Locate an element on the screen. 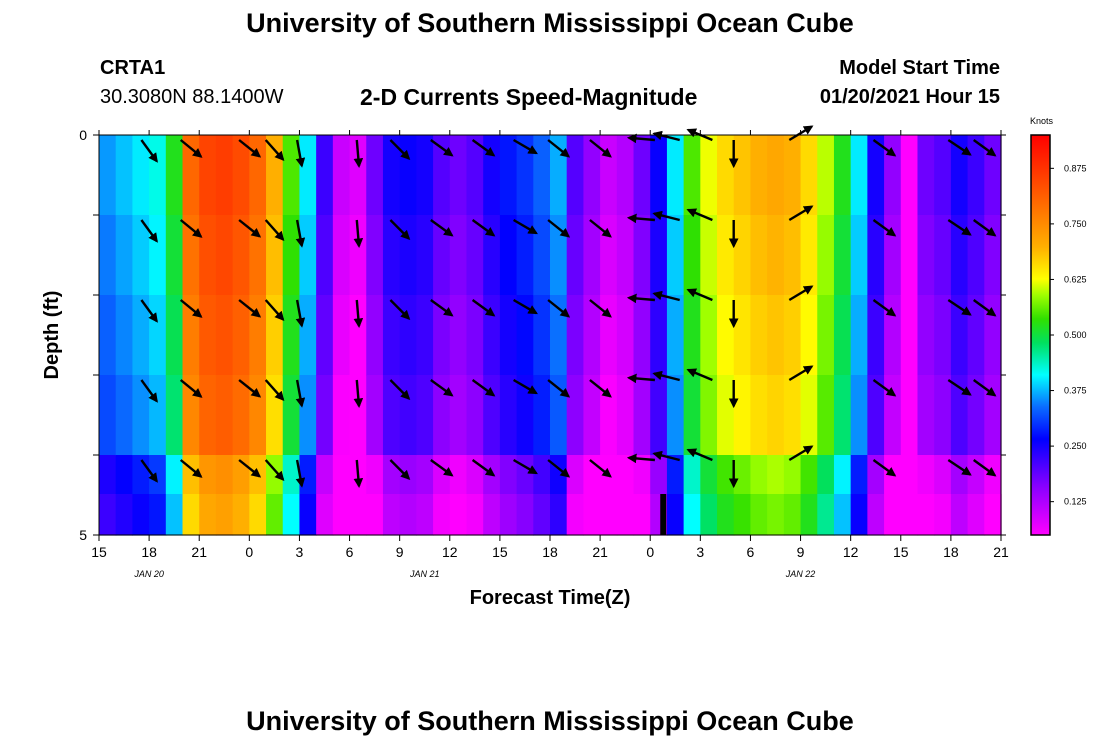 The height and width of the screenshot is (750, 1100). station-coordinates: 30.3080N 88.1400W is located at coordinates (192, 97).